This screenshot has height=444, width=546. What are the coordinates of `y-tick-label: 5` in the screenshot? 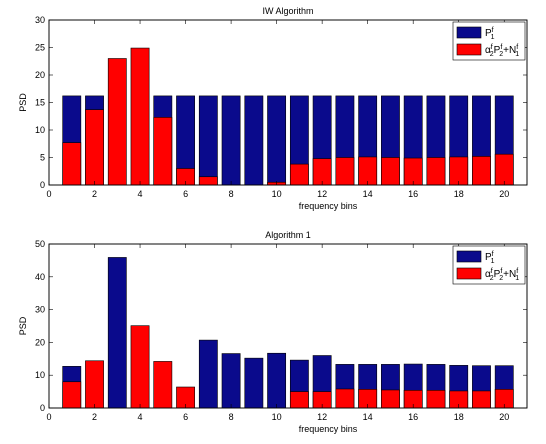 It's located at (42, 158).